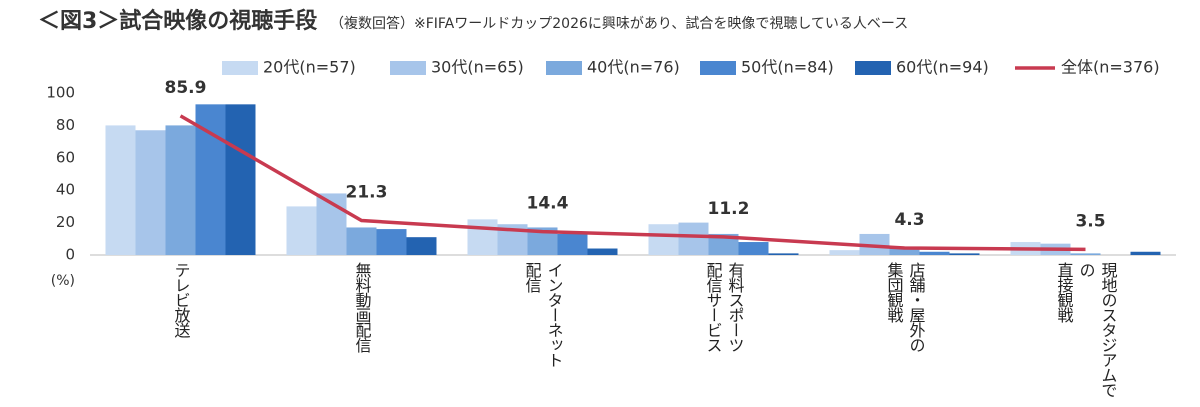  I want to click on x-tick-label: 無料動画配信, so click(362, 307).